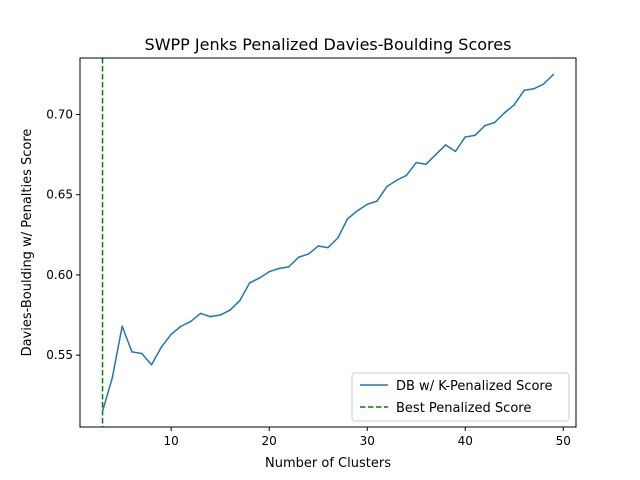 The height and width of the screenshot is (480, 640). I want to click on y-axis-label: Davies-Boulding w/ Penalties Score, so click(27, 243).